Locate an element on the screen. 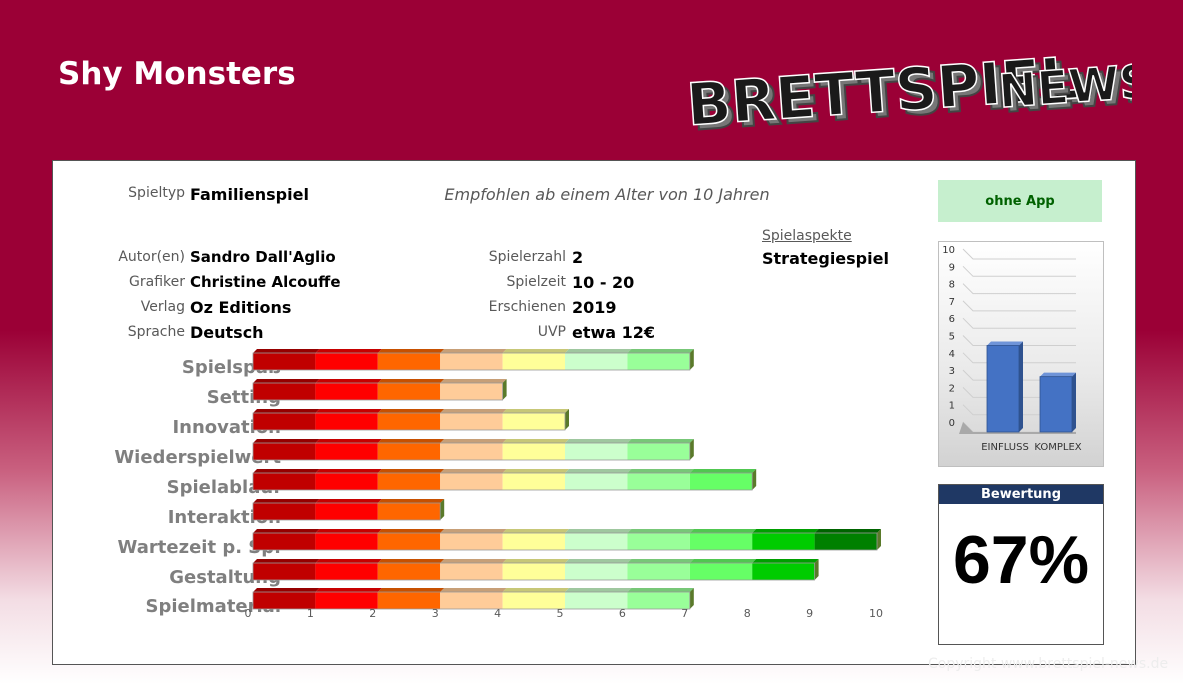  mini-bar-side is located at coordinates (1021, 386).